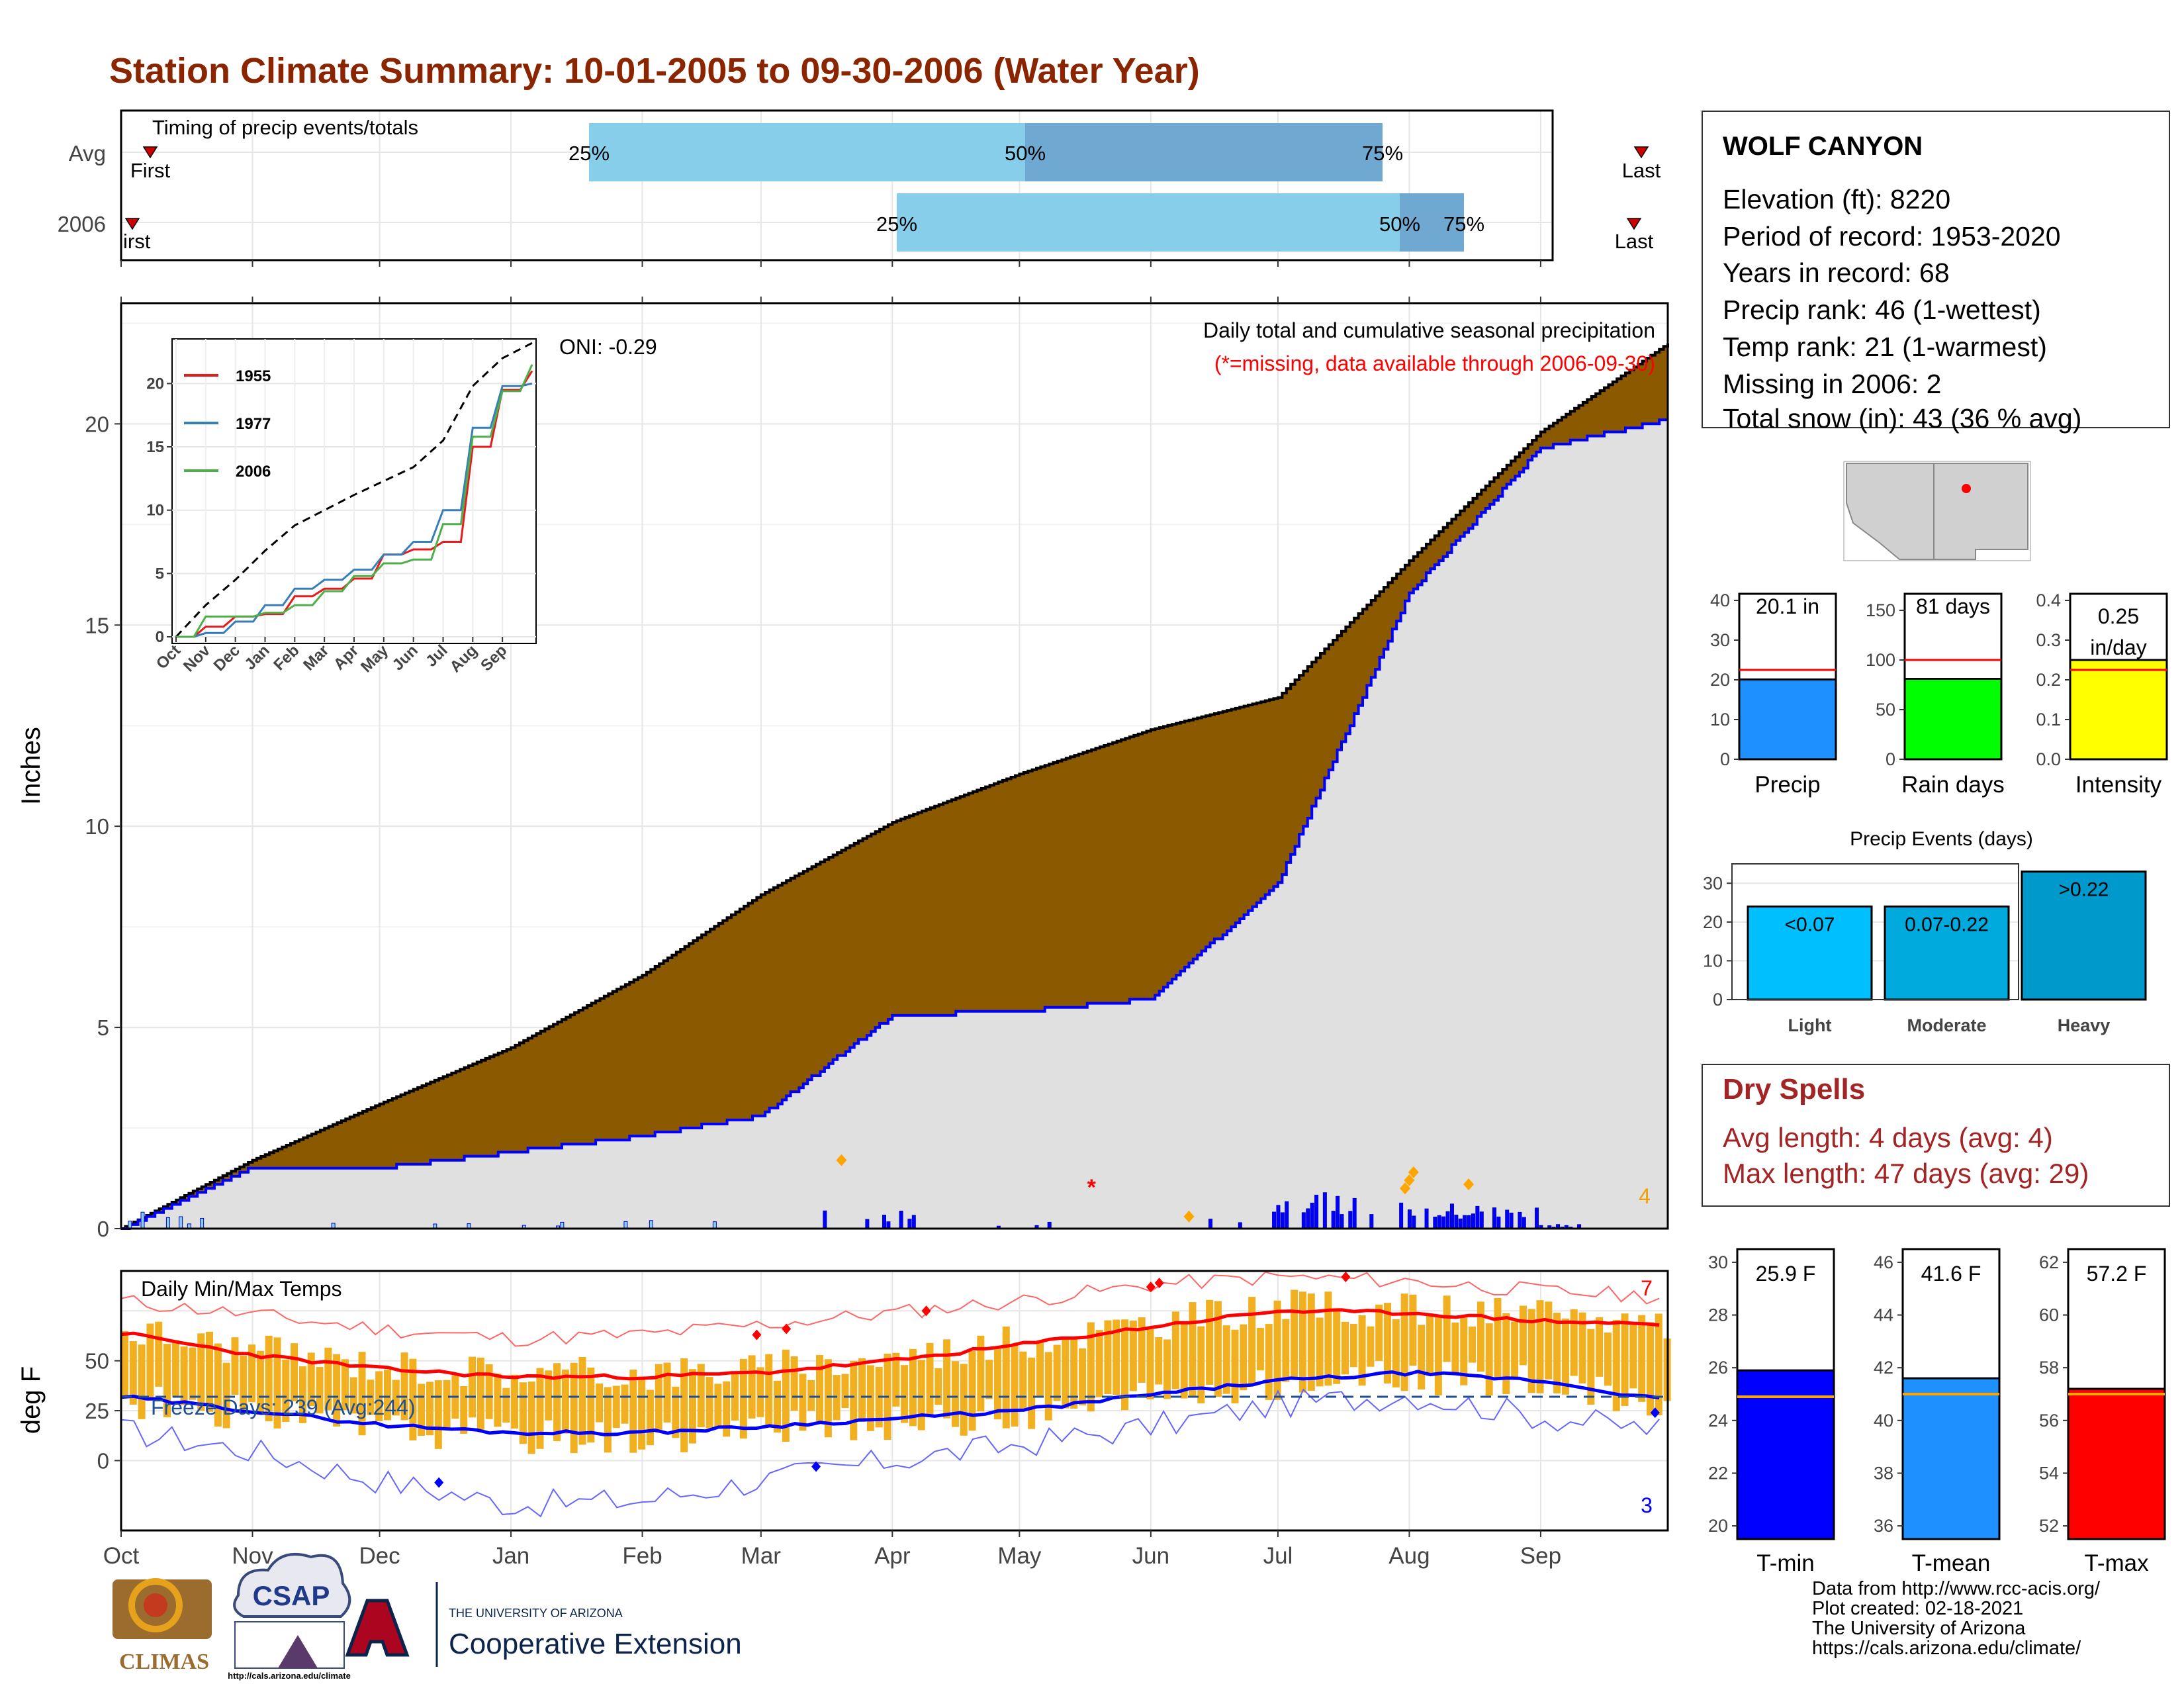 The height and width of the screenshot is (1688, 2184). What do you see at coordinates (252, 1556) in the screenshot?
I see `month-label: Nov` at bounding box center [252, 1556].